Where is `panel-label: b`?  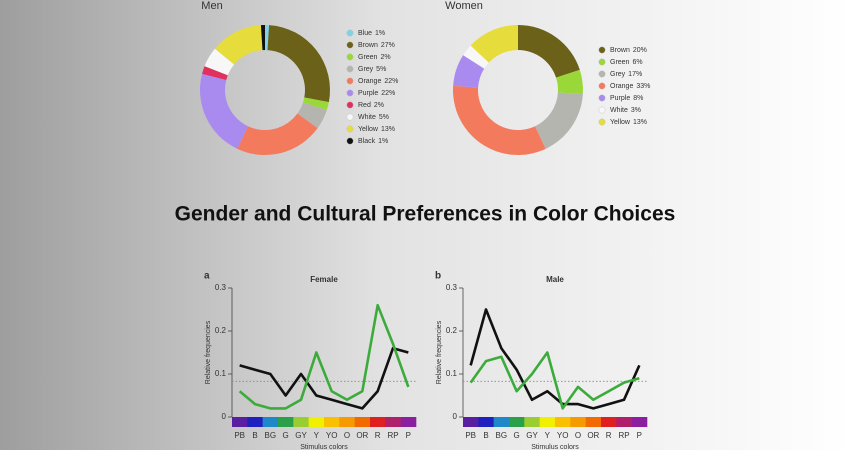
panel-label: b is located at coordinates (438, 276).